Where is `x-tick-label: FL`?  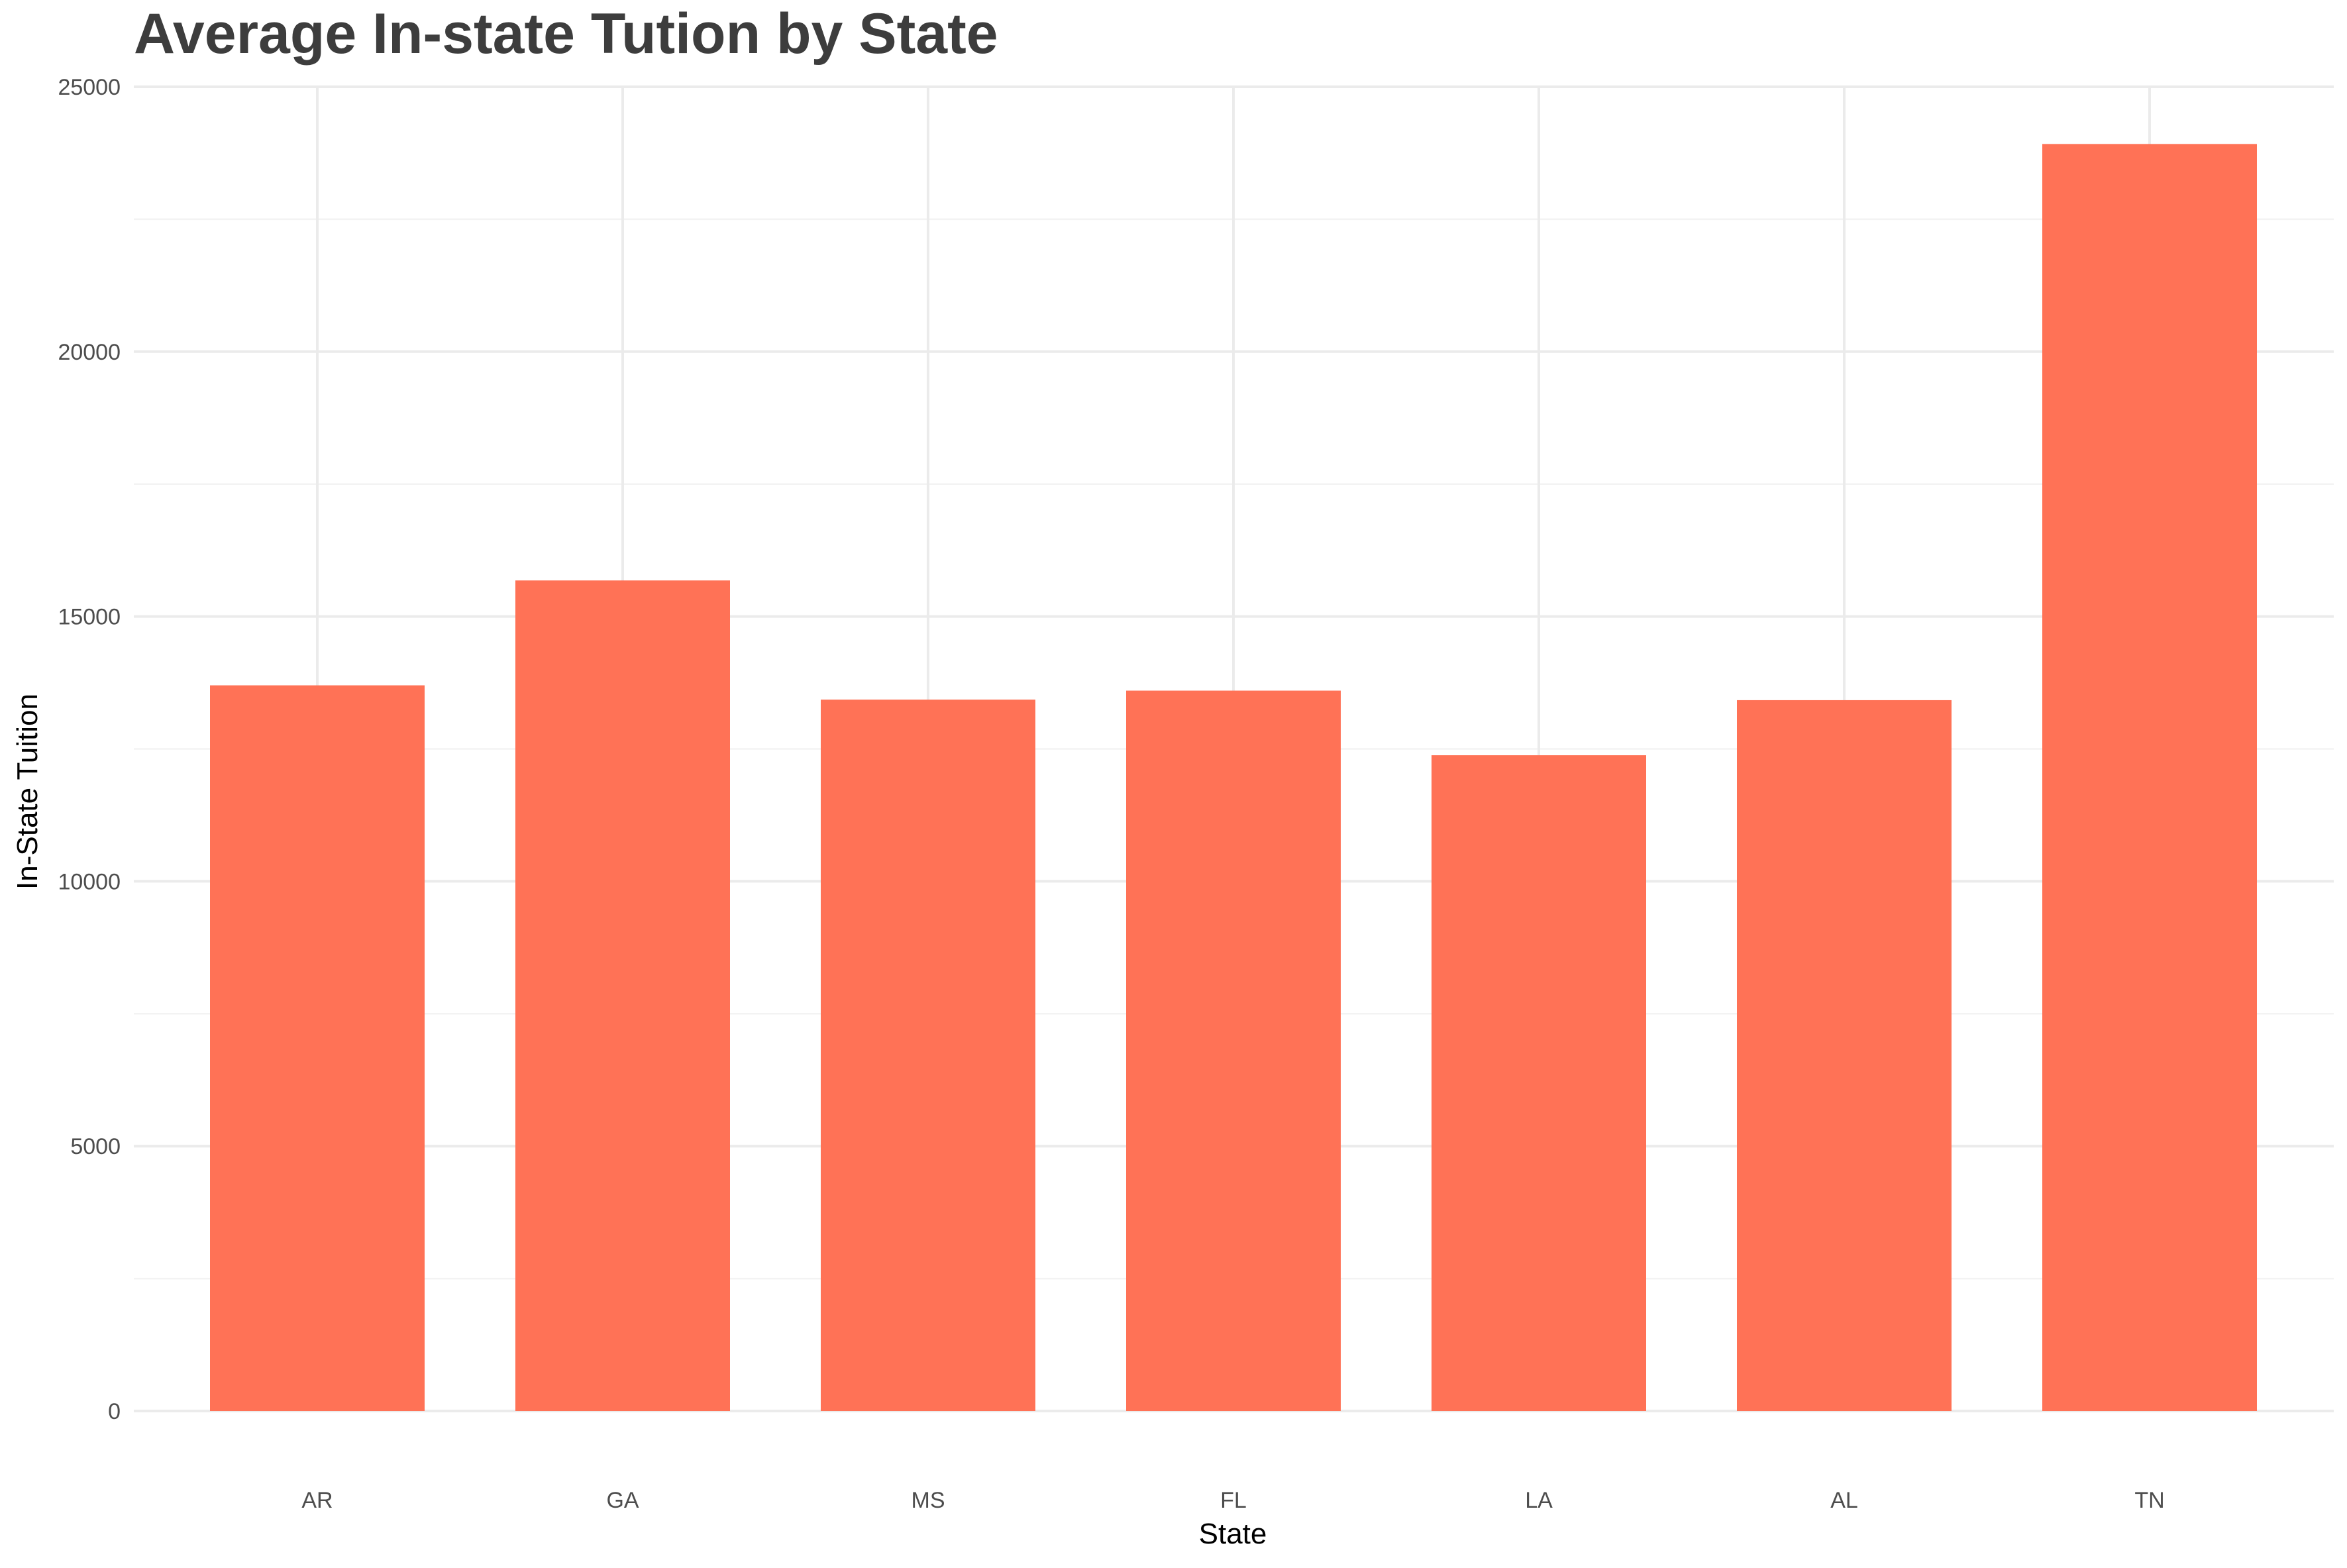 x-tick-label: FL is located at coordinates (1233, 1500).